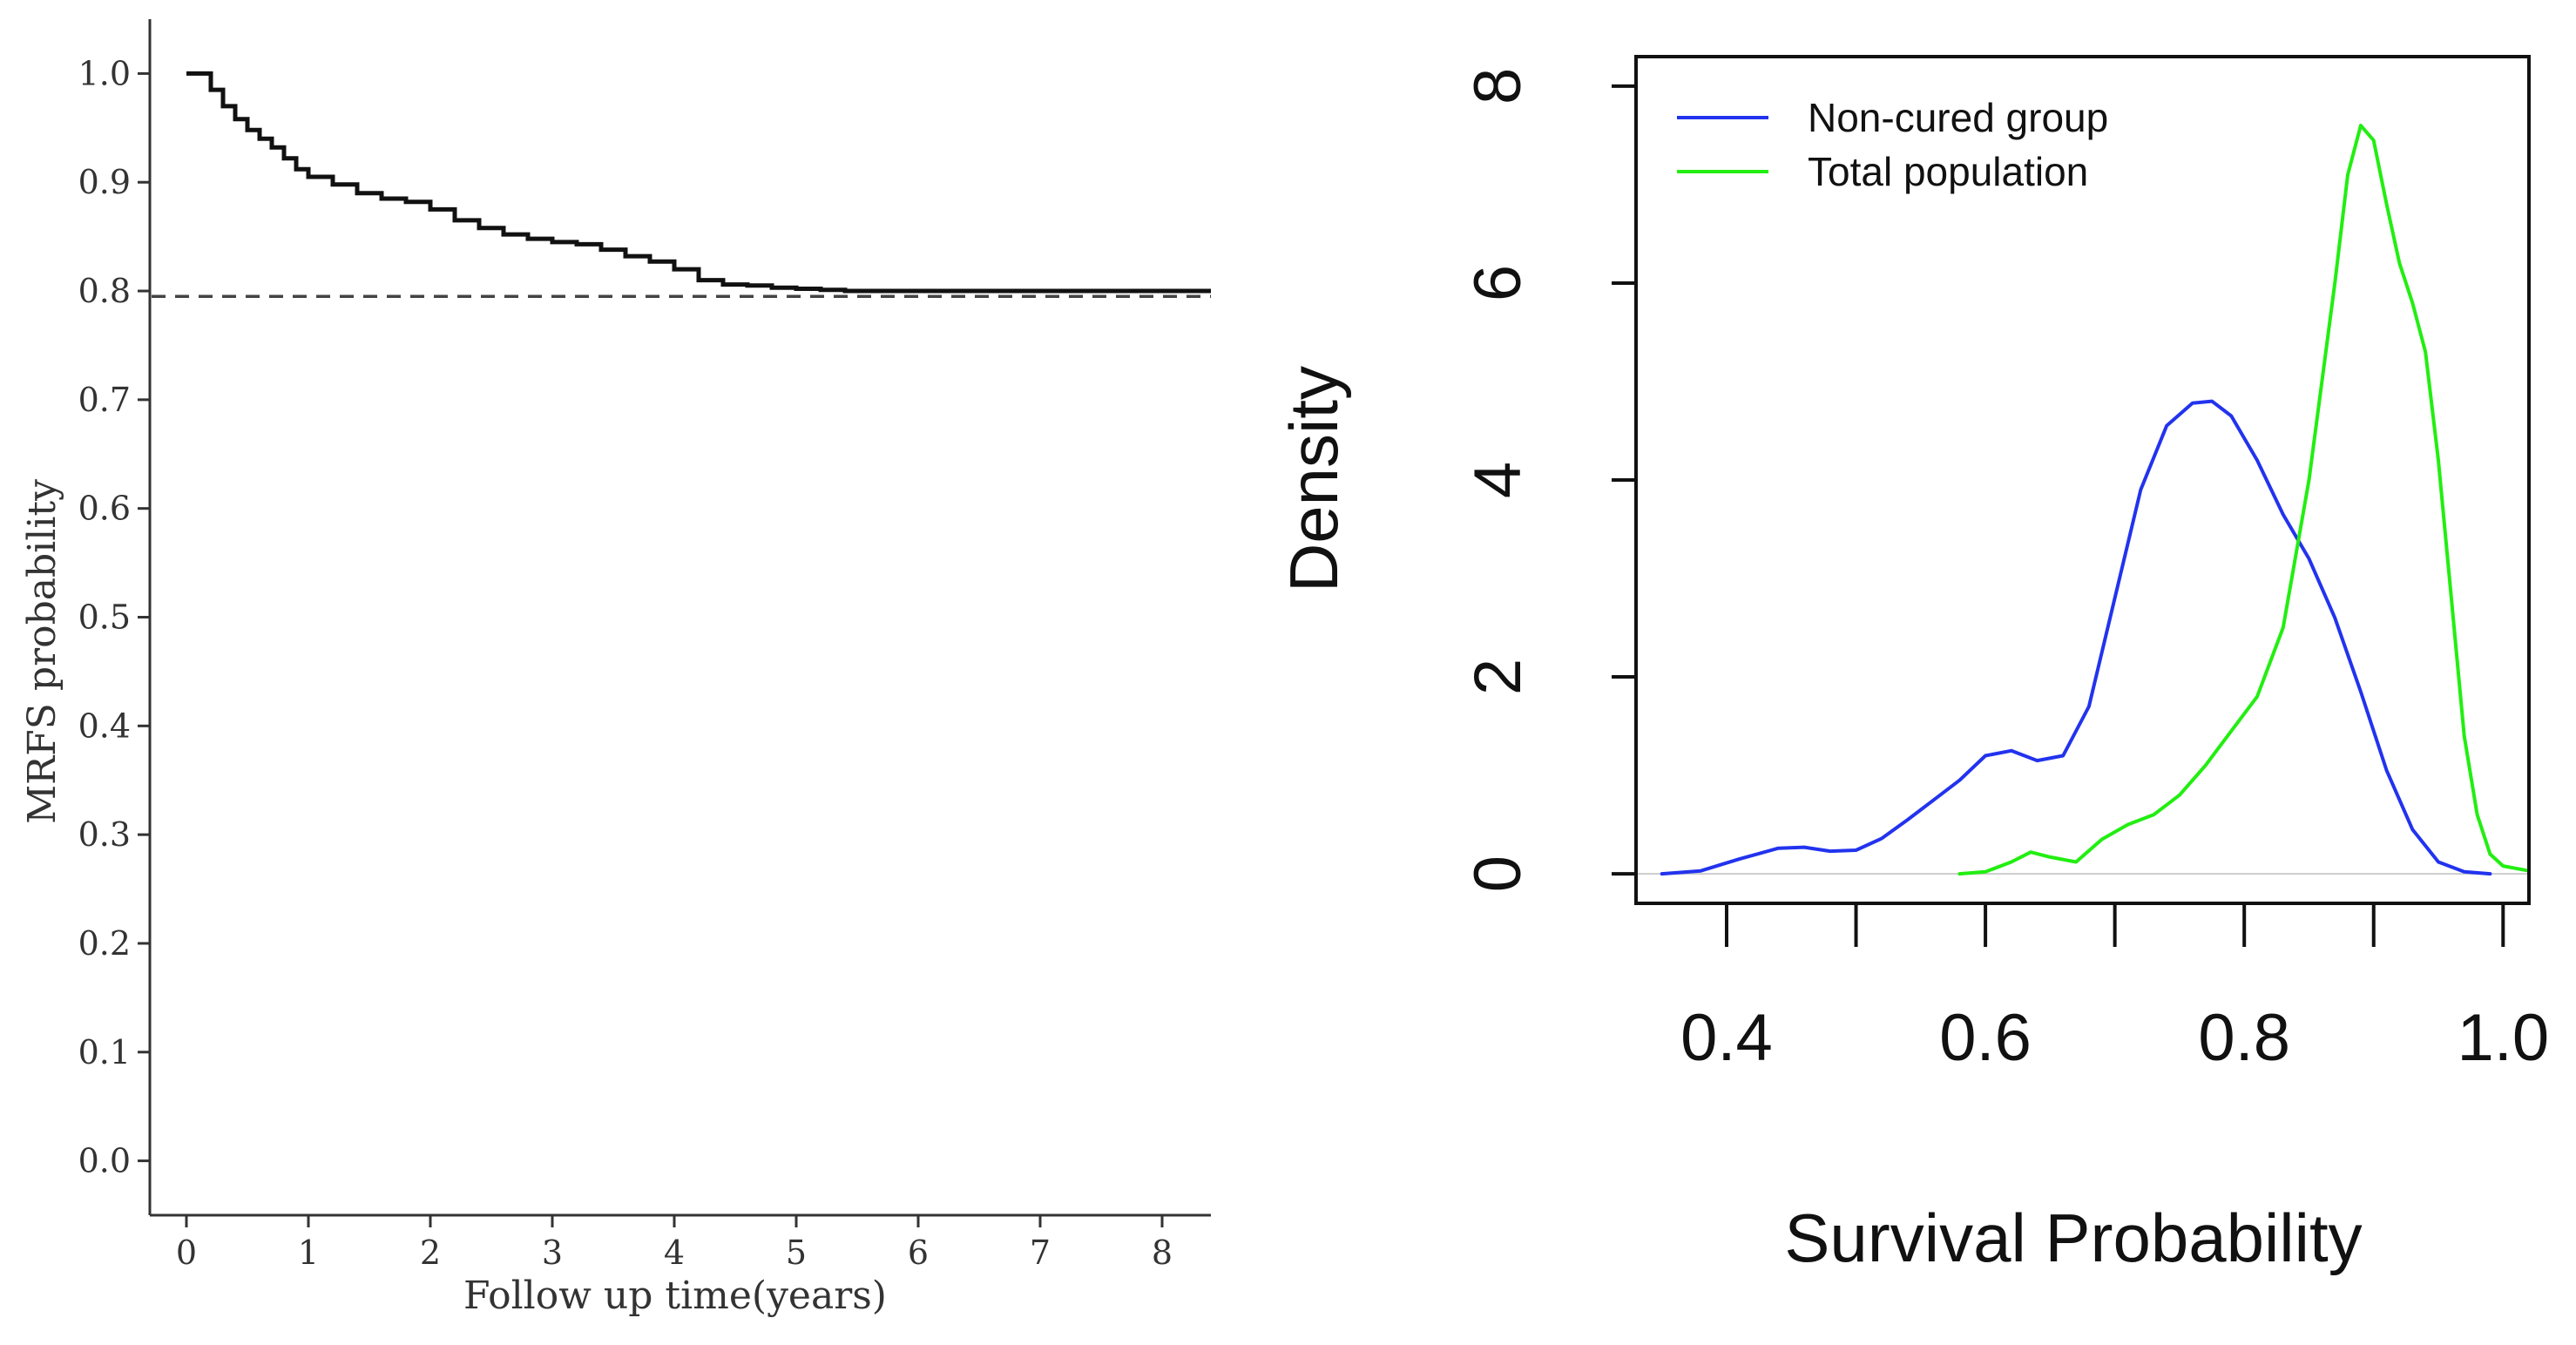  Describe the element at coordinates (430, 1252) in the screenshot. I see `km-x-tick-label: 2` at that location.